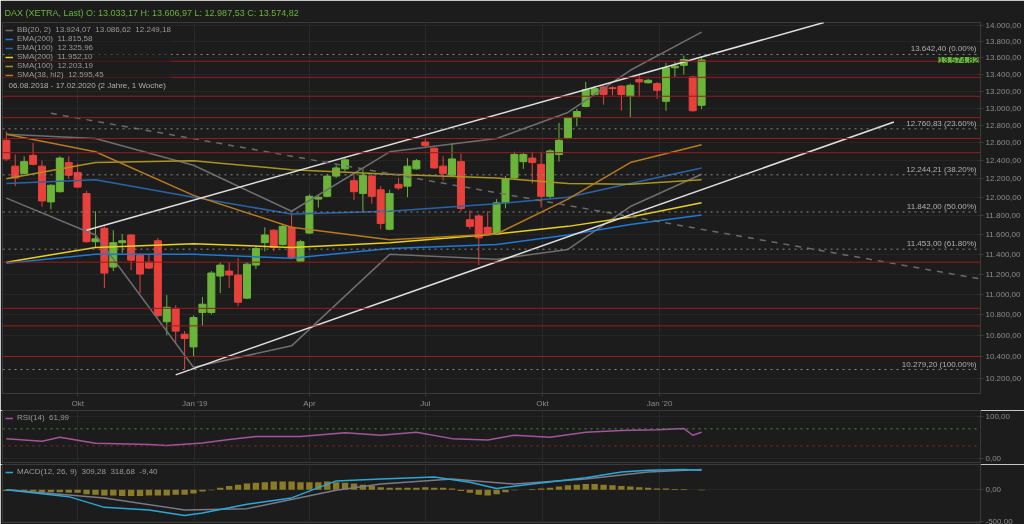 This screenshot has height=524, width=1024. I want to click on legend-label: BB(20, 2) 13.924,07 13.086,62 12.249,18, so click(94, 29).